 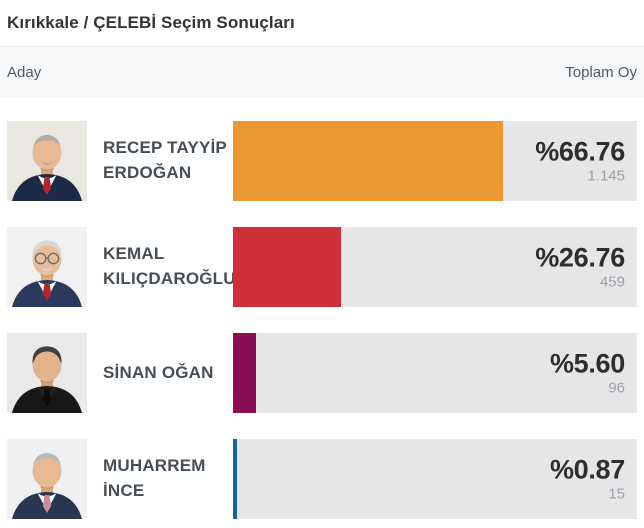 What do you see at coordinates (151, 22) in the screenshot?
I see `page-title: Kırıkkale / ÇELEBİ Seçim Sonuçları` at bounding box center [151, 22].